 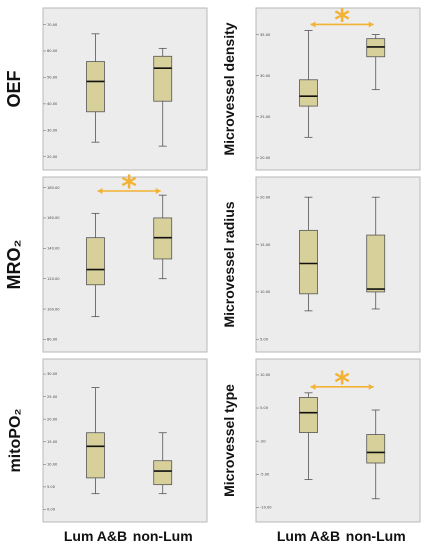 What do you see at coordinates (263, 441) in the screenshot?
I see `y-tick-label: .00` at bounding box center [263, 441].